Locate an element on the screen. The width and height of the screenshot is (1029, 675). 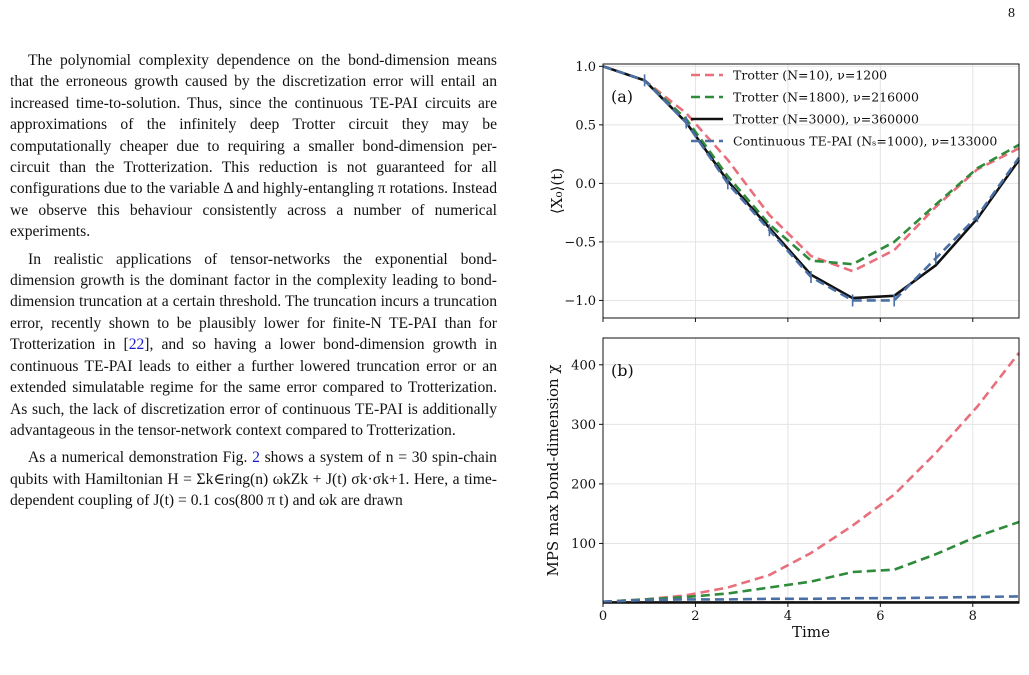
x-tick-label: 8 is located at coordinates (973, 616).